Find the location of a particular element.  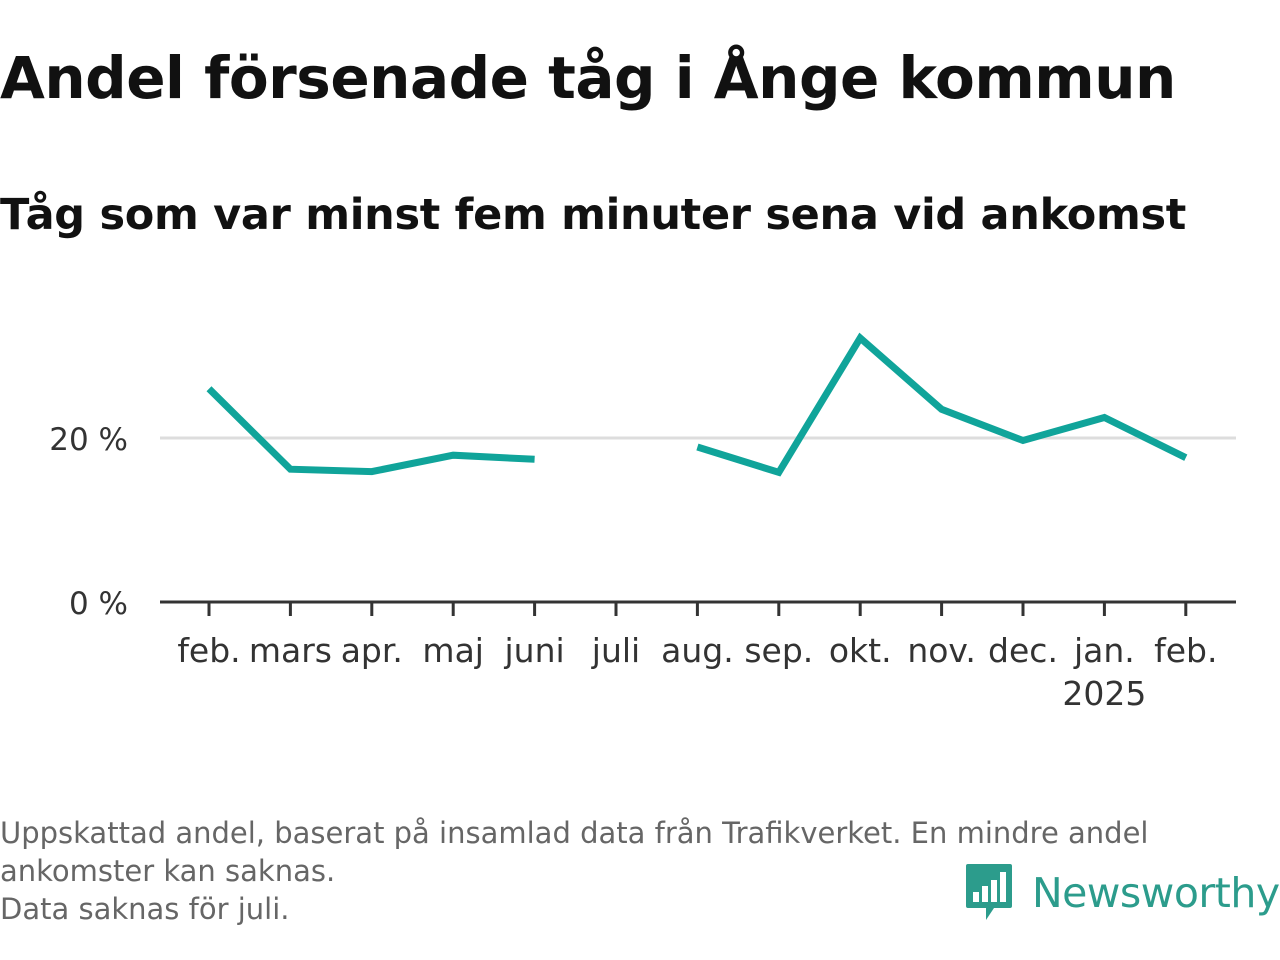

x-tick-label: mars is located at coordinates (290, 650).